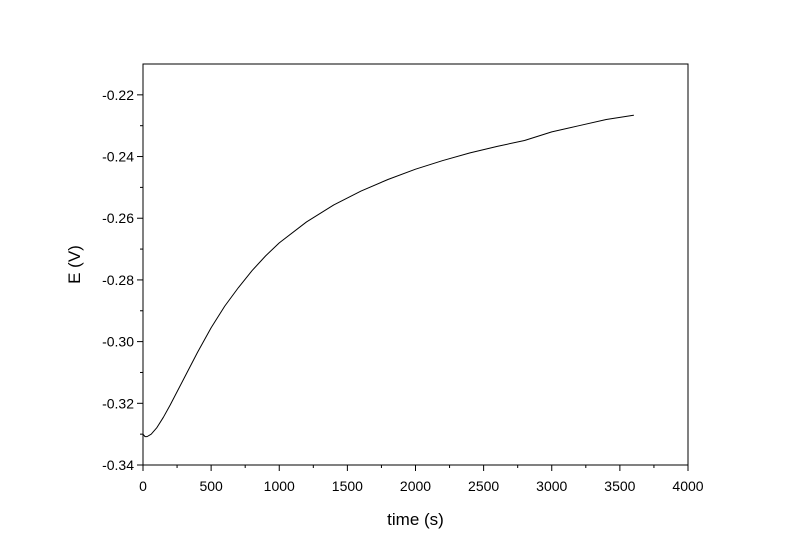 The height and width of the screenshot is (558, 800). I want to click on y-tick-label-5: -0.24, so click(118, 157).